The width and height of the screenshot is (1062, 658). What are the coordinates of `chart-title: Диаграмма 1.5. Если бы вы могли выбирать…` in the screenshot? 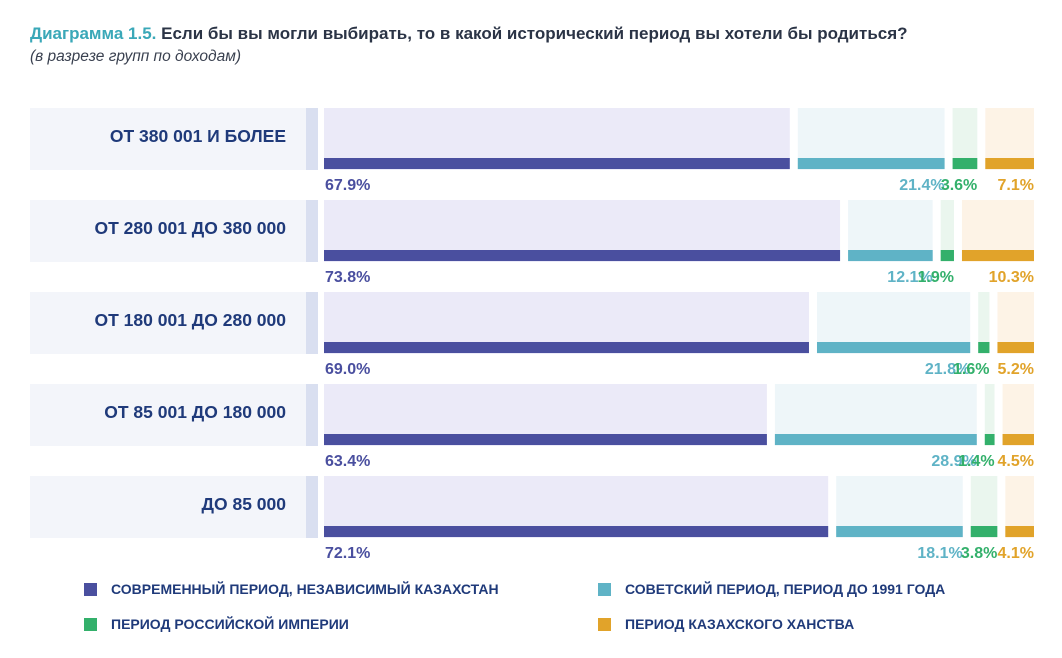 It's located at (469, 34).